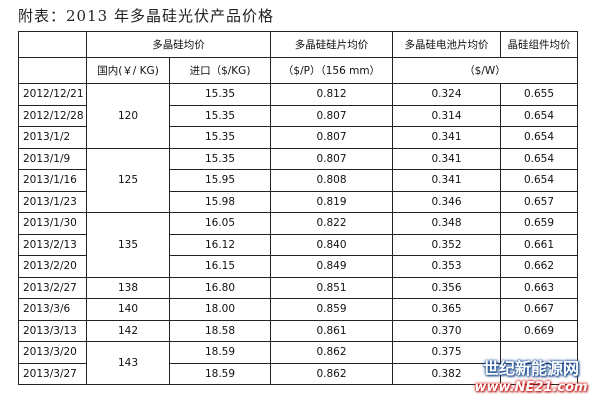 This screenshot has width=596, height=405. I want to click on wafer-price-cell: 0.861, so click(331, 330).